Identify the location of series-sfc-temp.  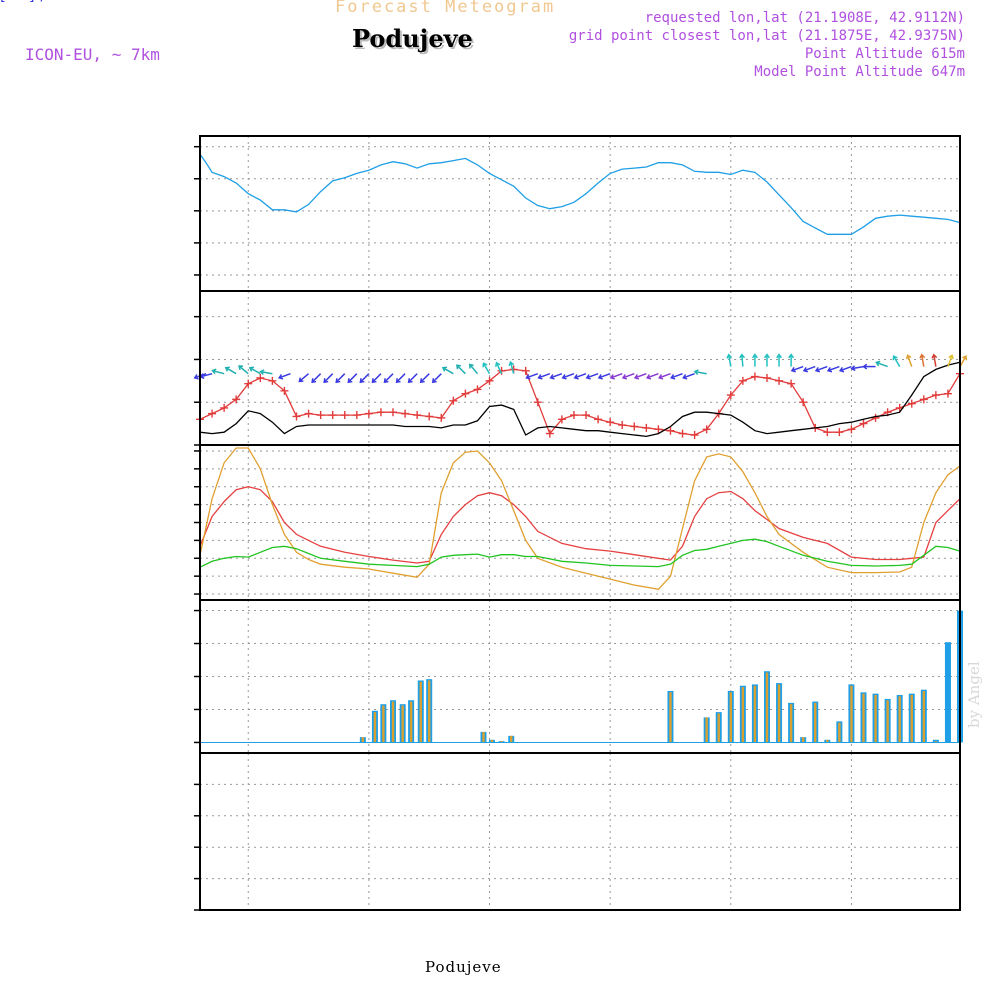
(580, 519).